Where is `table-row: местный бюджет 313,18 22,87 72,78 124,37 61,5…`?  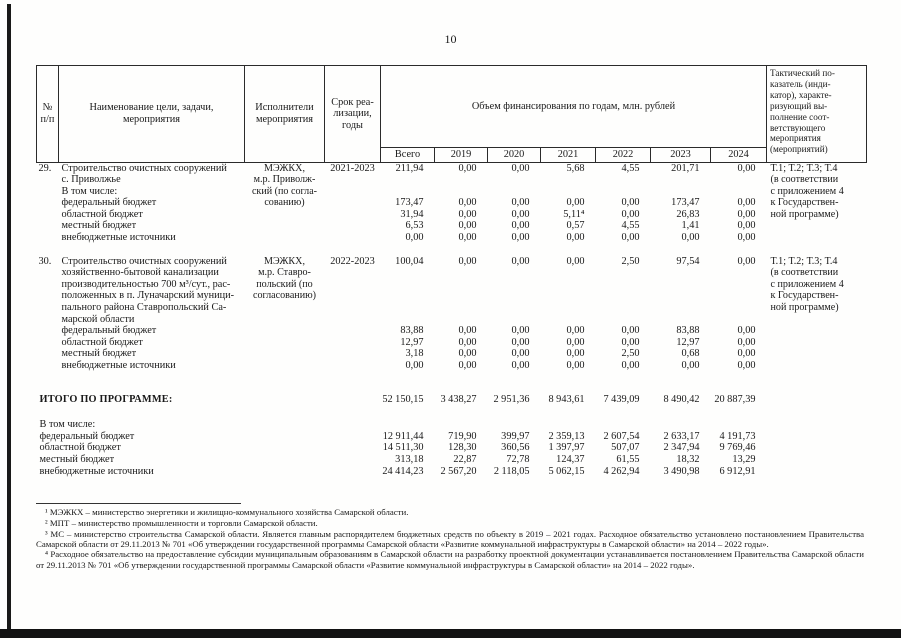 table-row: местный бюджет 313,18 22,87 72,78 124,37 61,5… is located at coordinates (452, 460).